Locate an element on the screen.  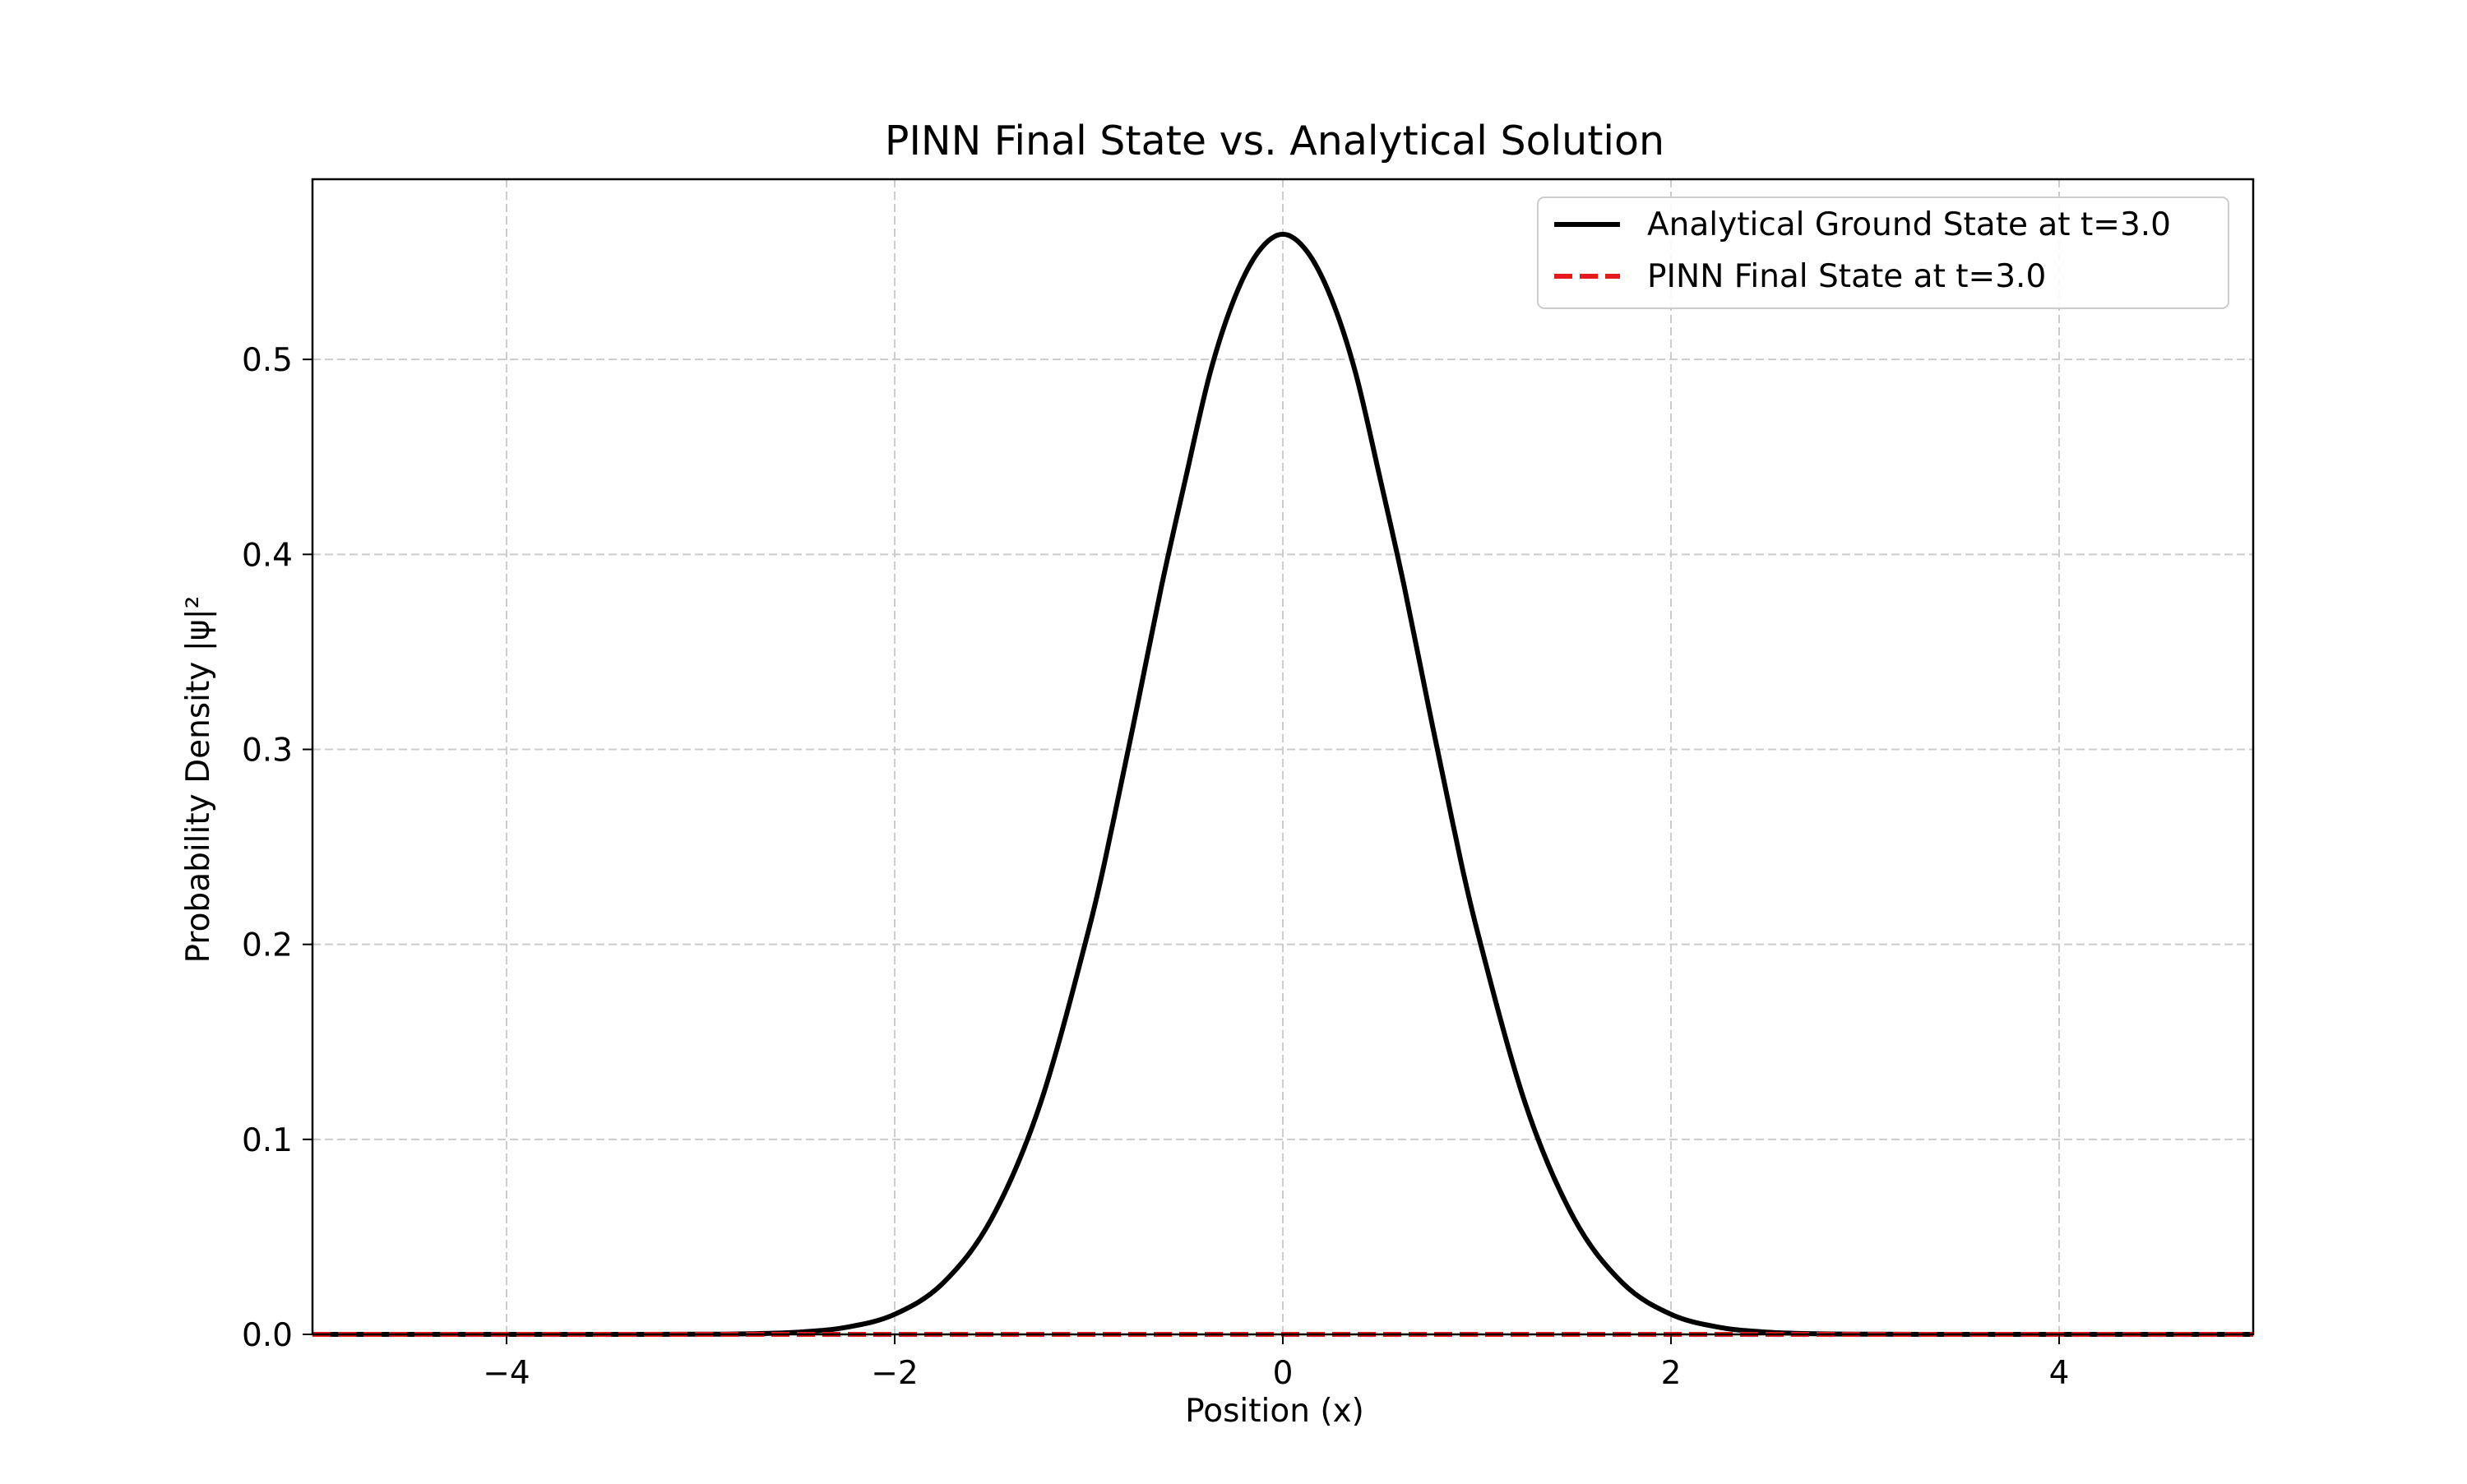
y-tick-label: 0.0 is located at coordinates (267, 1336).